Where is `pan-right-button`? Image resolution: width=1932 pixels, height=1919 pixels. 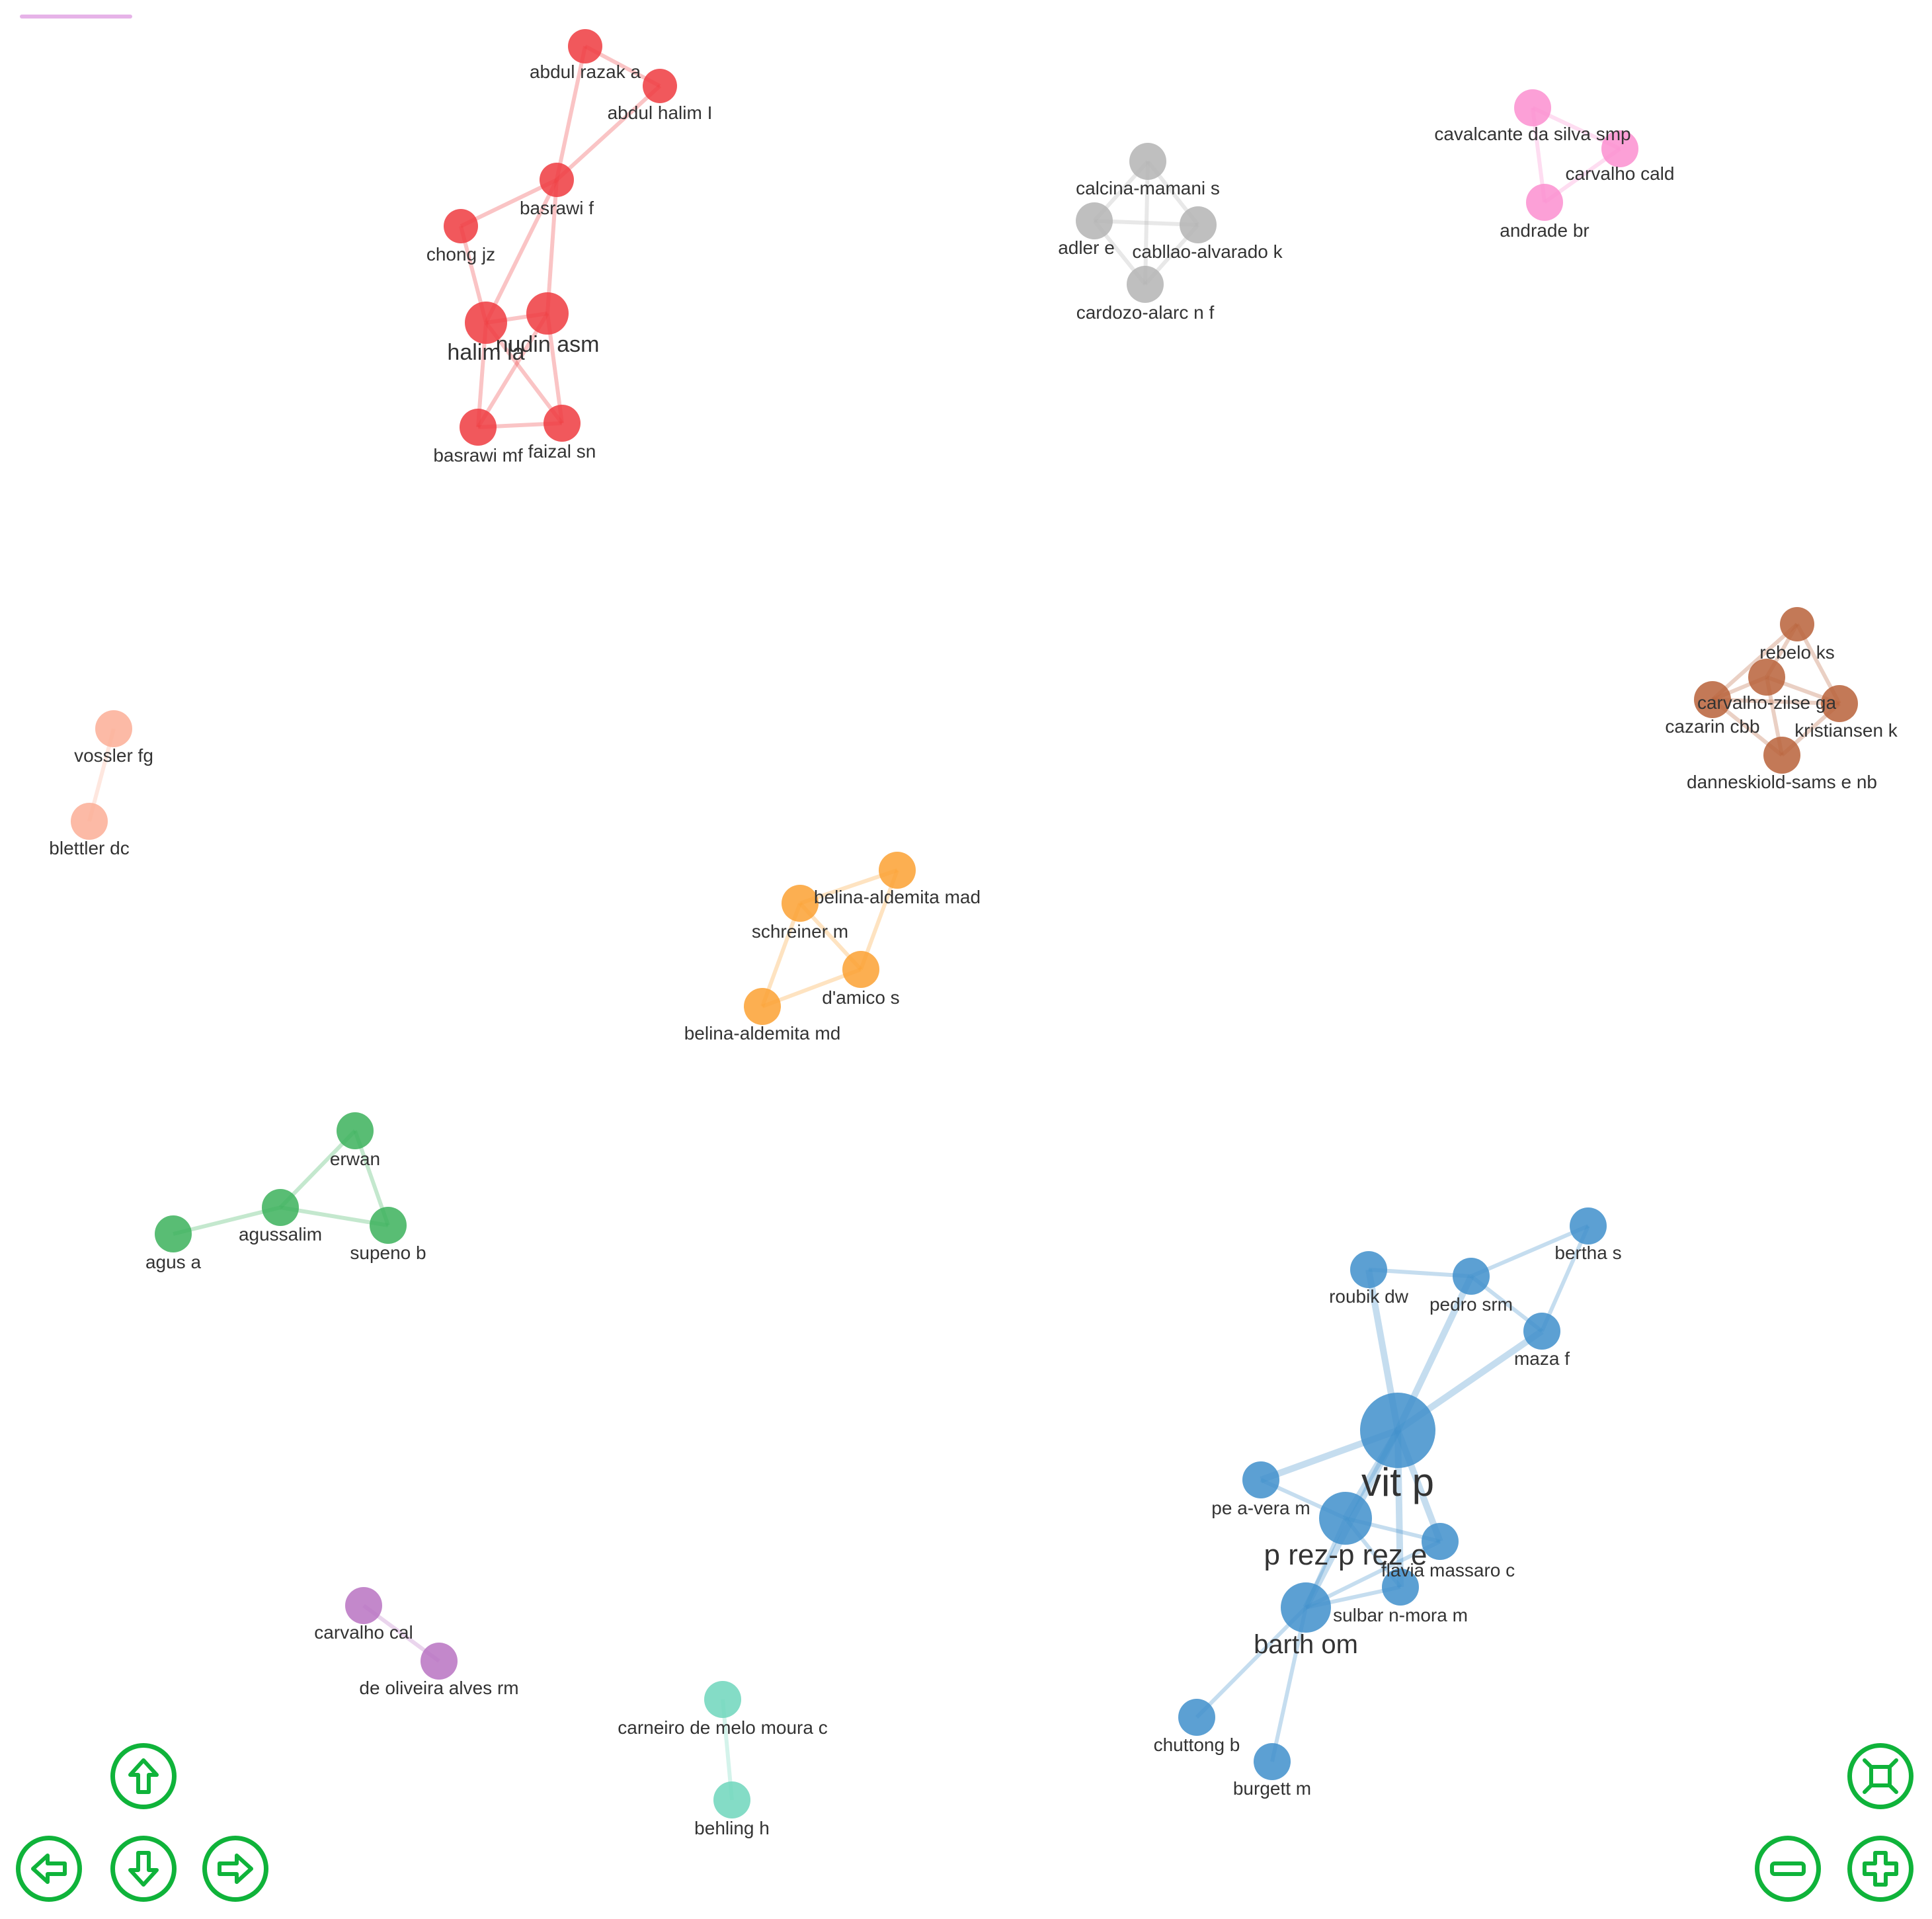
pan-right-button is located at coordinates (235, 1869).